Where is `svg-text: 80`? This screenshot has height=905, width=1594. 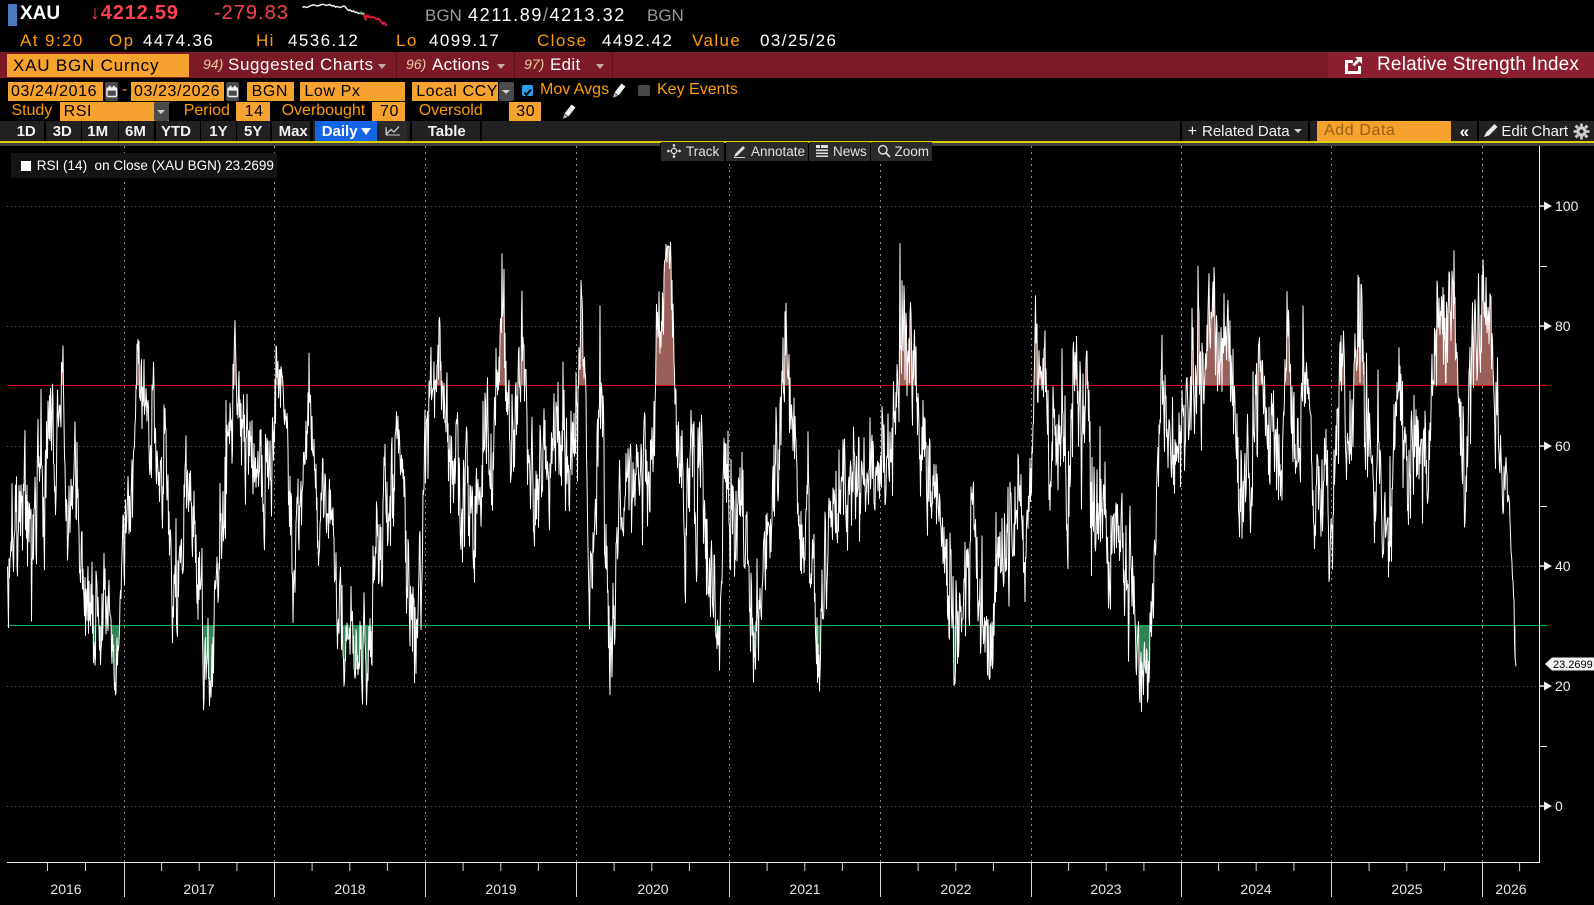 svg-text: 80 is located at coordinates (1563, 326).